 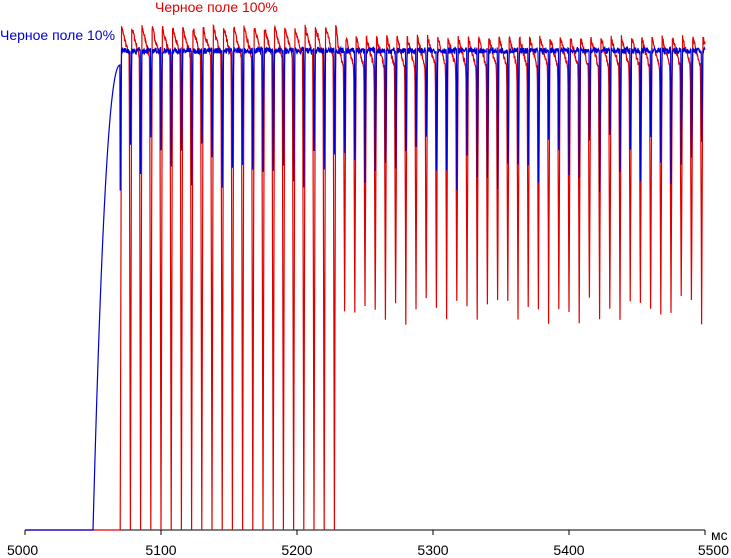 What do you see at coordinates (160, 550) in the screenshot?
I see `x-tick-label: 5100` at bounding box center [160, 550].